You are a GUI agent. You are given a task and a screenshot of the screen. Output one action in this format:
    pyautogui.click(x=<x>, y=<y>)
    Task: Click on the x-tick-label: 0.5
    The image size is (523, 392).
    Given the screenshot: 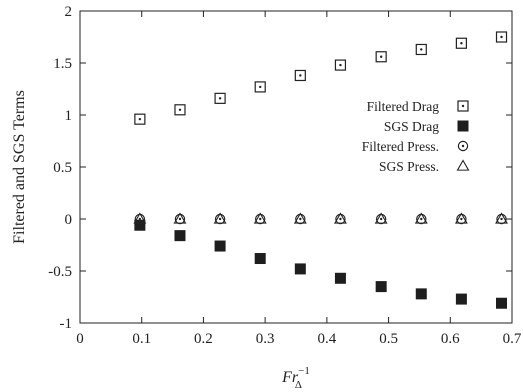 What is the action you would take?
    pyautogui.click(x=388, y=339)
    